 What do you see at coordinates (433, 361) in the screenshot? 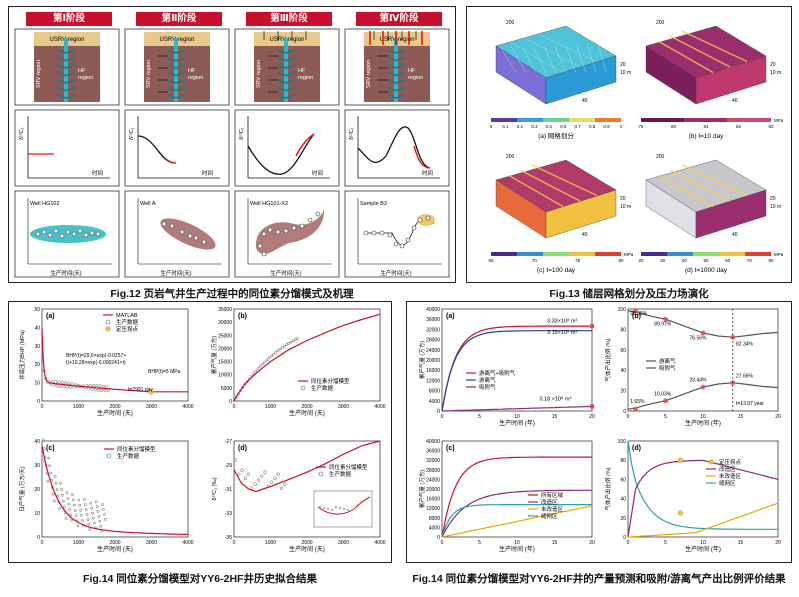
I see `y-tick: 20000` at bounding box center [433, 361].